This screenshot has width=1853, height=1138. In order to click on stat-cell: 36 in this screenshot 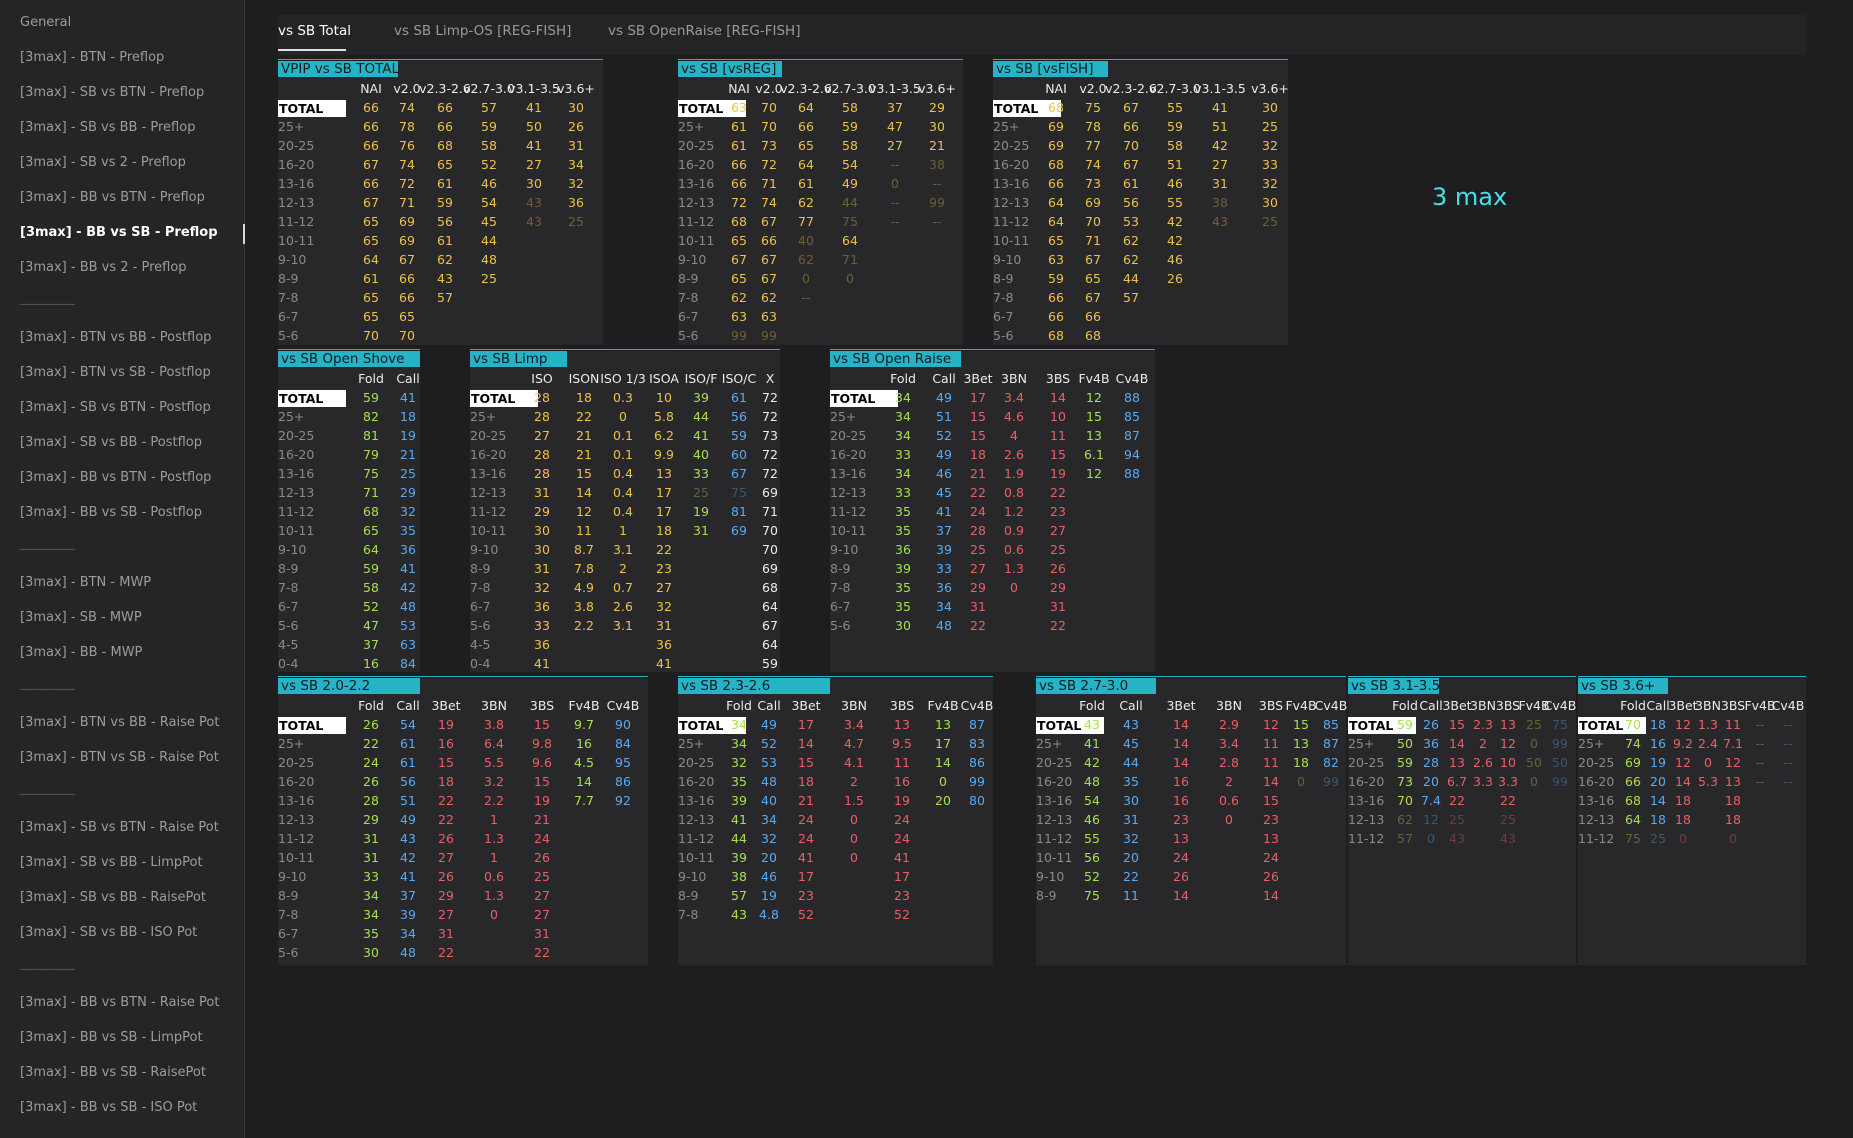, I will do `click(1431, 743)`.